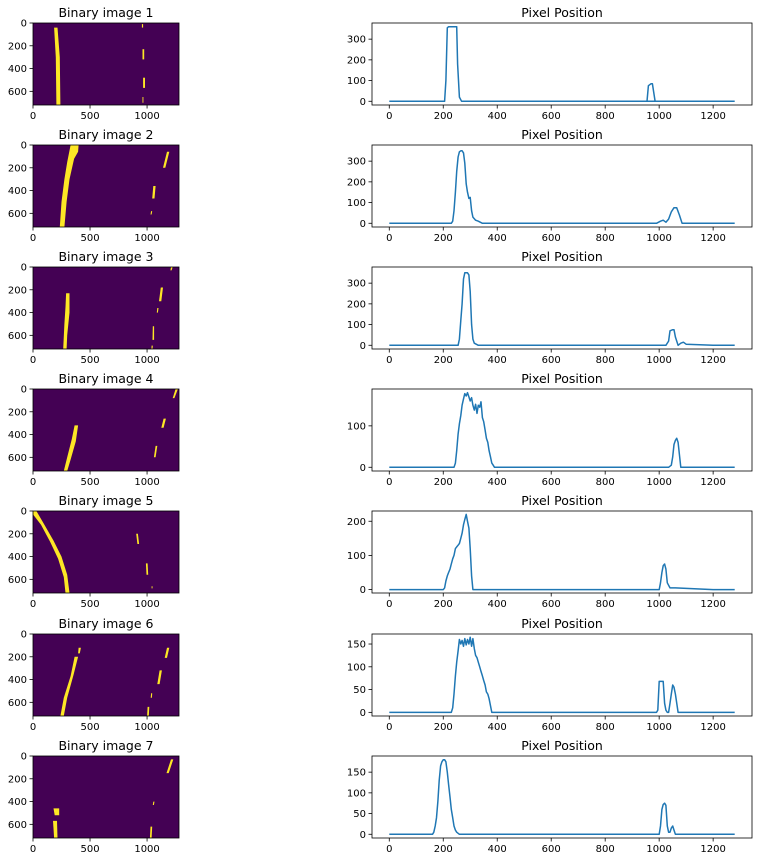 The width and height of the screenshot is (759, 862). I want to click on binary-image-panel: Binary image 7 0 500 1000 0 200 400 600, so click(94, 796).